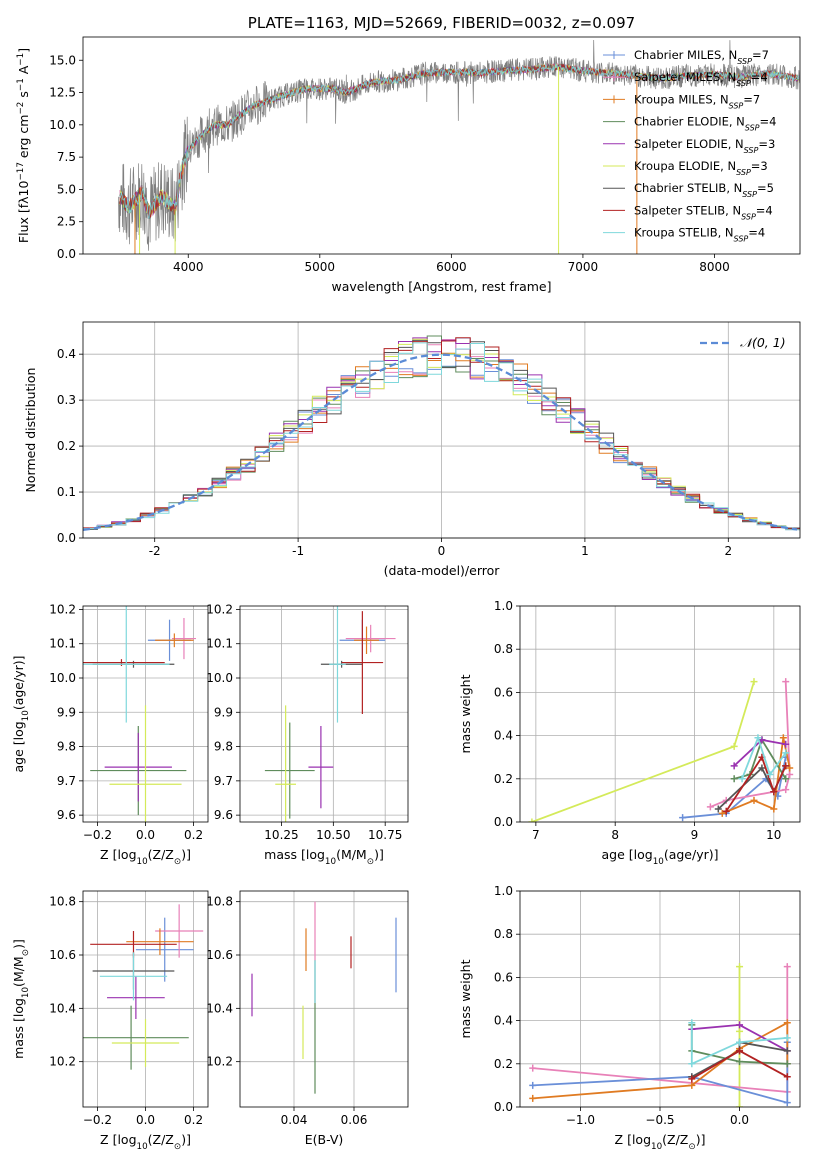 The height and width of the screenshot is (1170, 819). What do you see at coordinates (62, 125) in the screenshot?
I see `y-tick-label: 10.0` at bounding box center [62, 125].